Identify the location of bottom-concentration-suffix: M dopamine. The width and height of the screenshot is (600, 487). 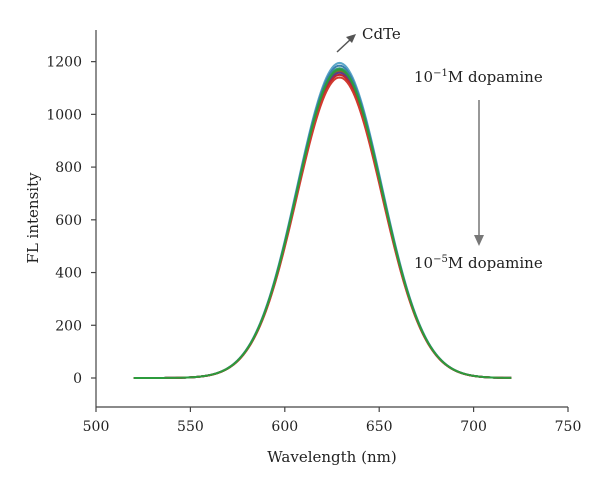
(495, 263).